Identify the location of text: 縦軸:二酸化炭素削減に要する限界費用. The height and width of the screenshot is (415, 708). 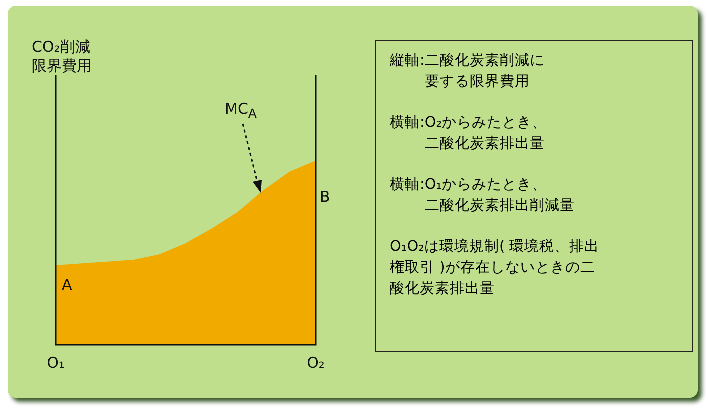
(468, 72).